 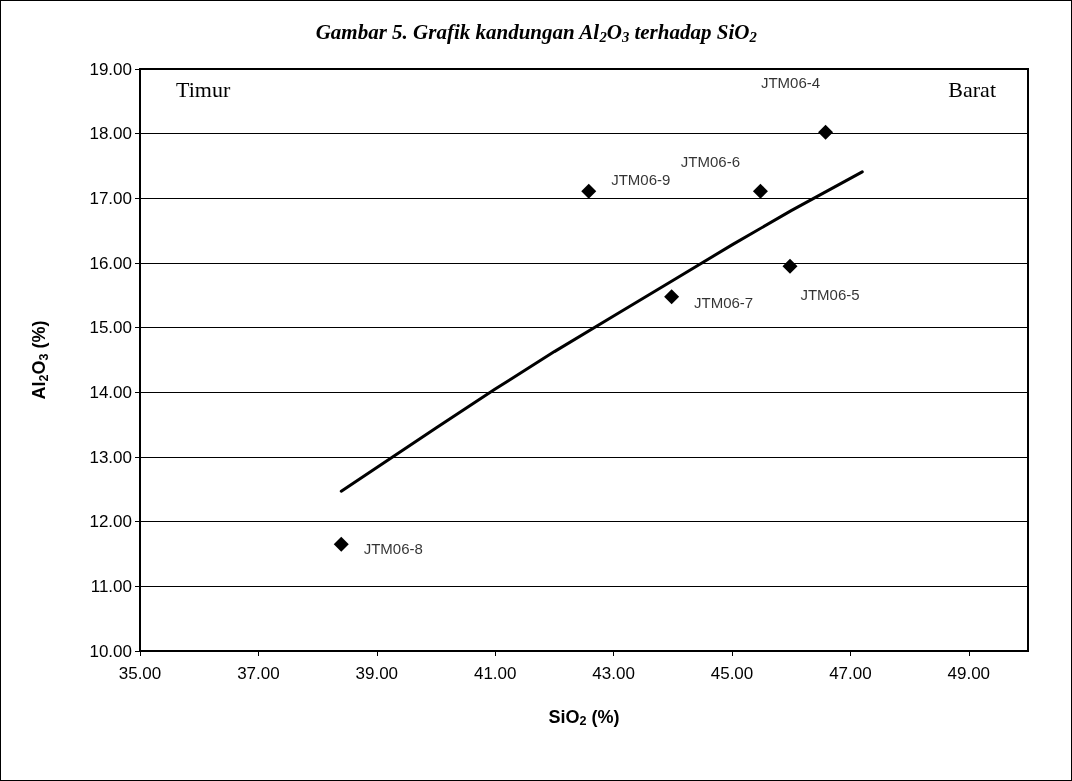 I want to click on annotation: JTM06-7, so click(x=724, y=303).